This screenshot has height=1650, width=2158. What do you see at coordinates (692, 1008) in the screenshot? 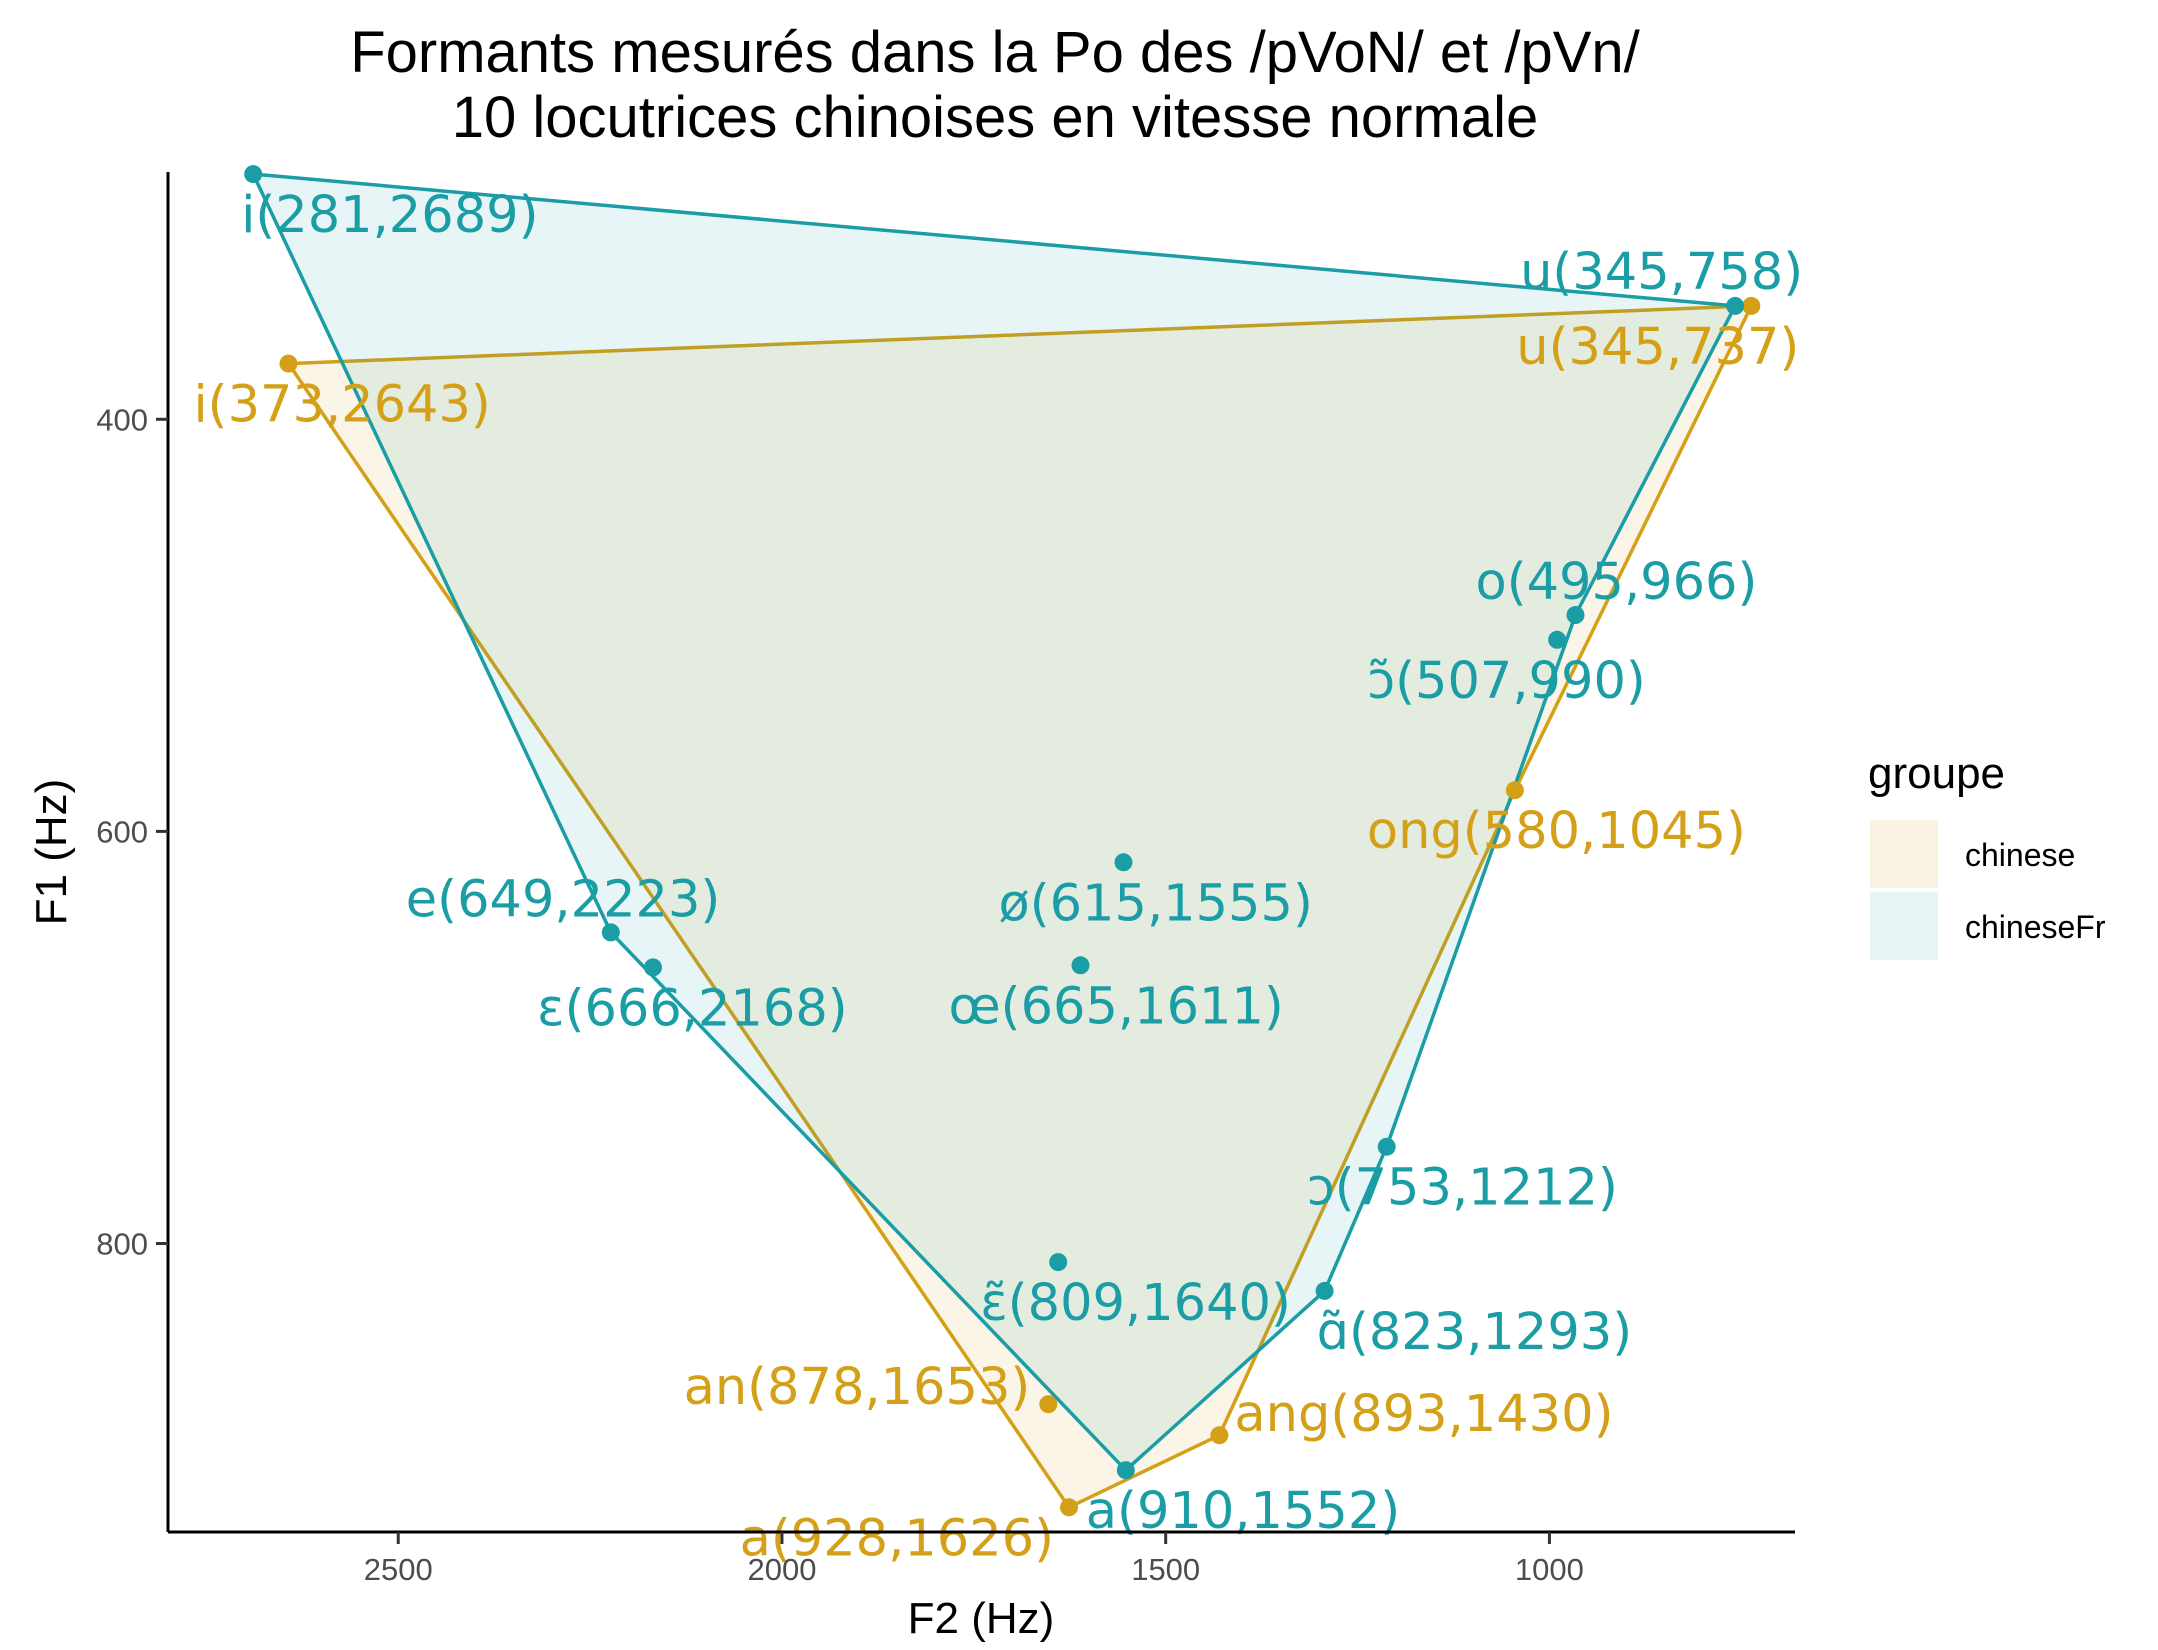
I see `point-label-chinesefr-7: ɛ(666,2168)` at bounding box center [692, 1008].